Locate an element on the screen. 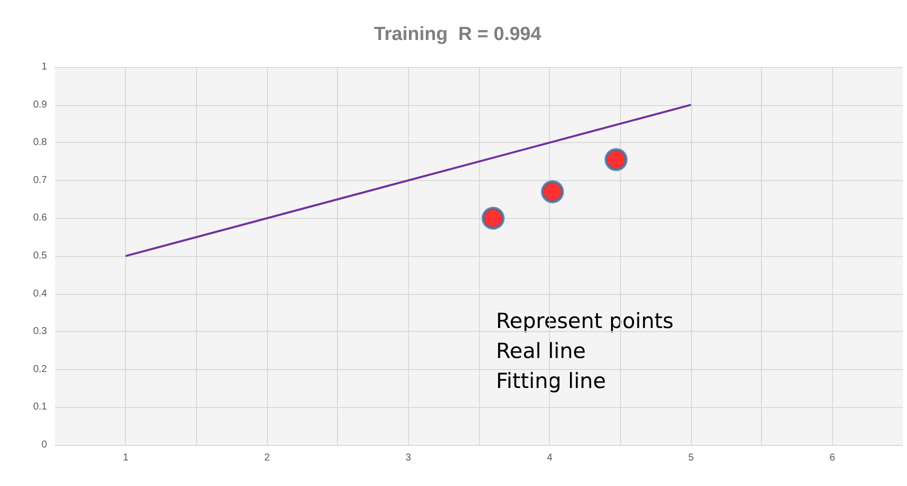  x-tick-label: 4 is located at coordinates (549, 458).